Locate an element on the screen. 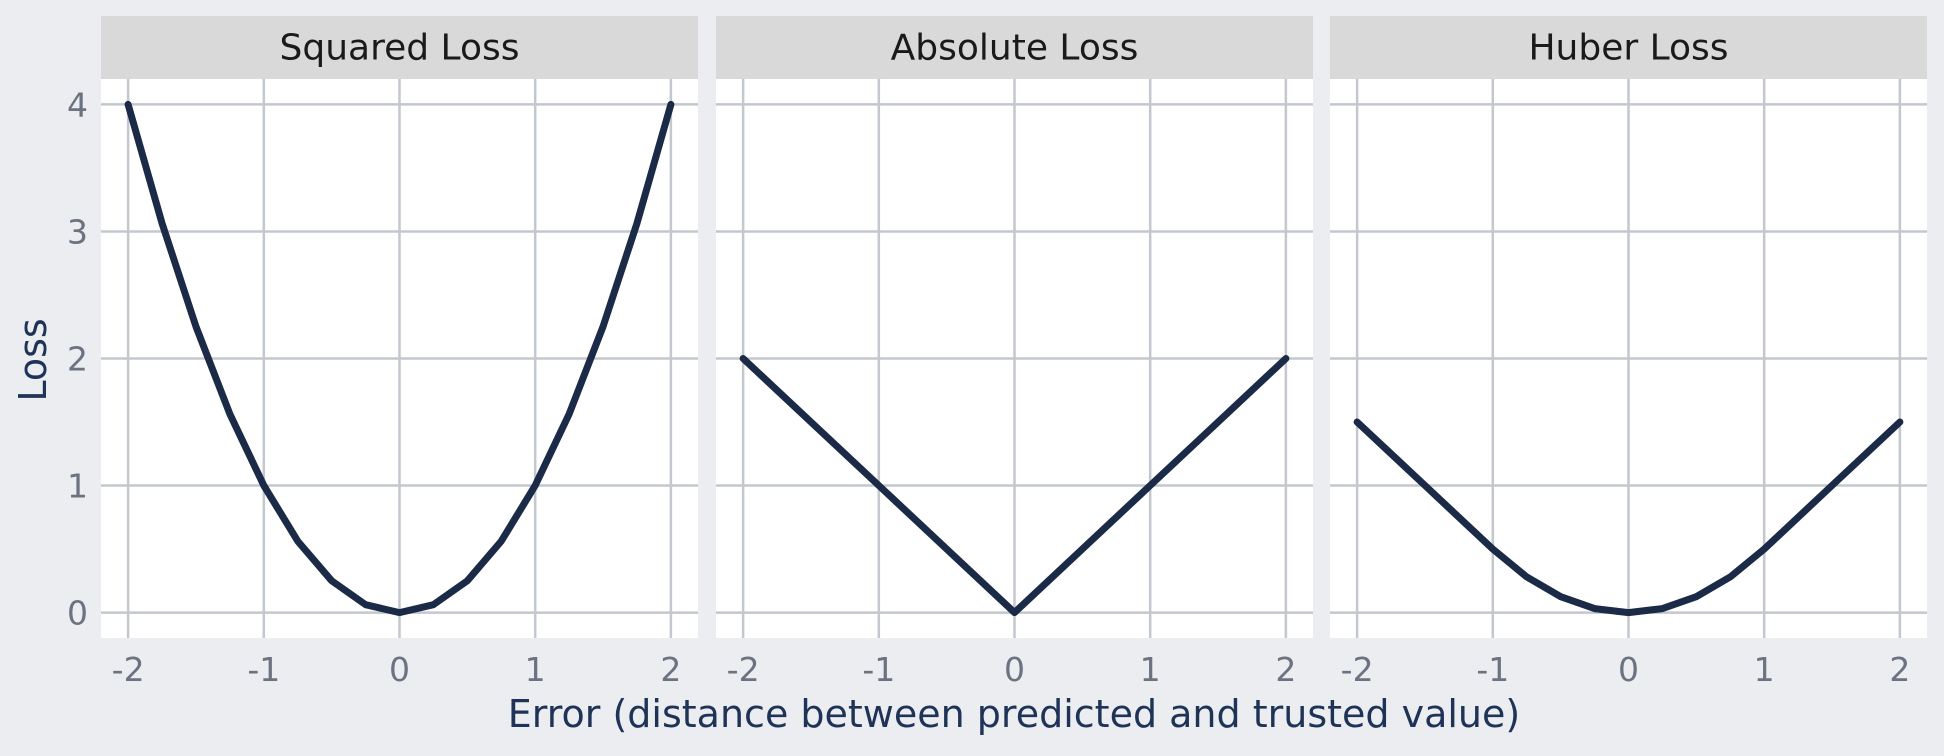  y-axis-title: Loss is located at coordinates (33, 359).